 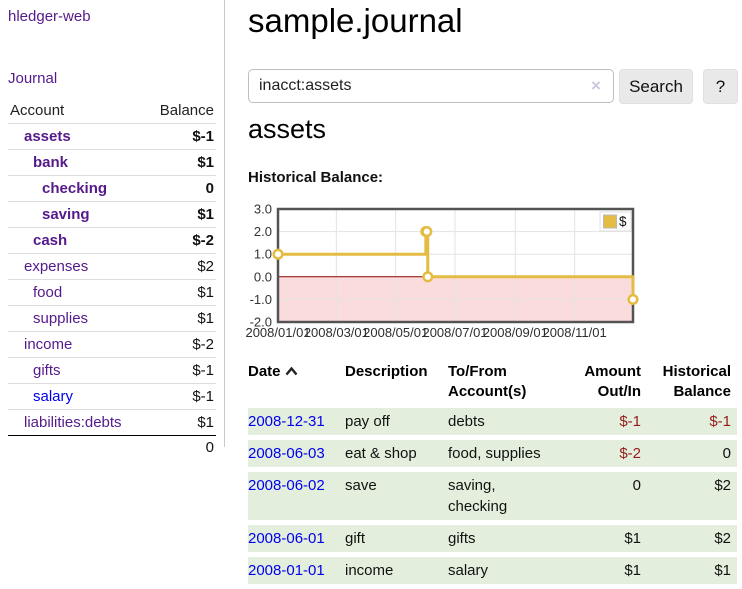 I want to click on register-cell-date: 2008-06-01, so click(x=296, y=538).